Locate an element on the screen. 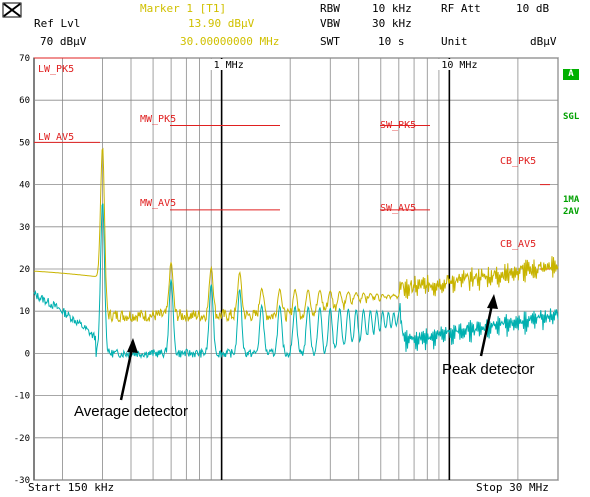 This screenshot has width=590, height=497. y-tick-label: 70 is located at coordinates (24, 59).